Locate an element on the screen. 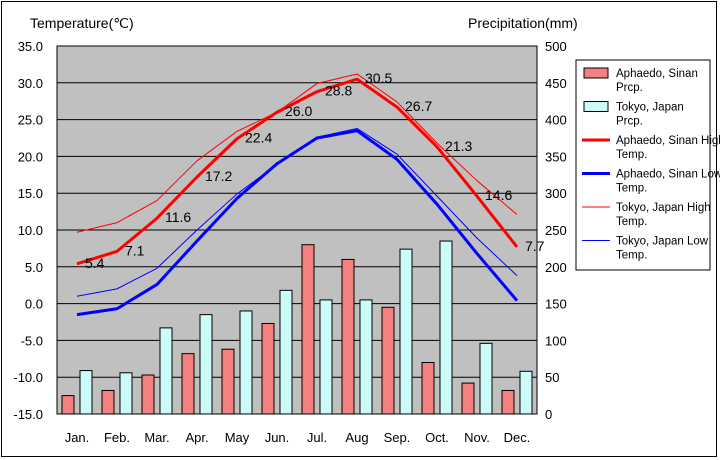  x-tick-label: Apr. is located at coordinates (196, 437).